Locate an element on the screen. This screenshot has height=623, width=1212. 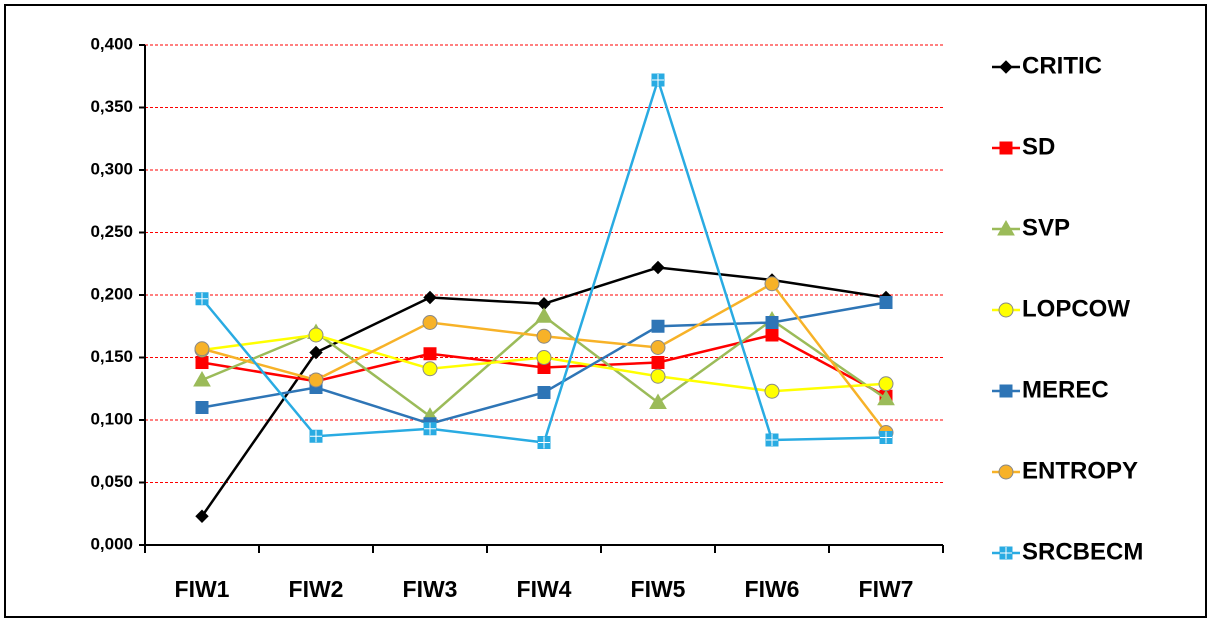
legend-label: LOPCOW is located at coordinates (1076, 308).